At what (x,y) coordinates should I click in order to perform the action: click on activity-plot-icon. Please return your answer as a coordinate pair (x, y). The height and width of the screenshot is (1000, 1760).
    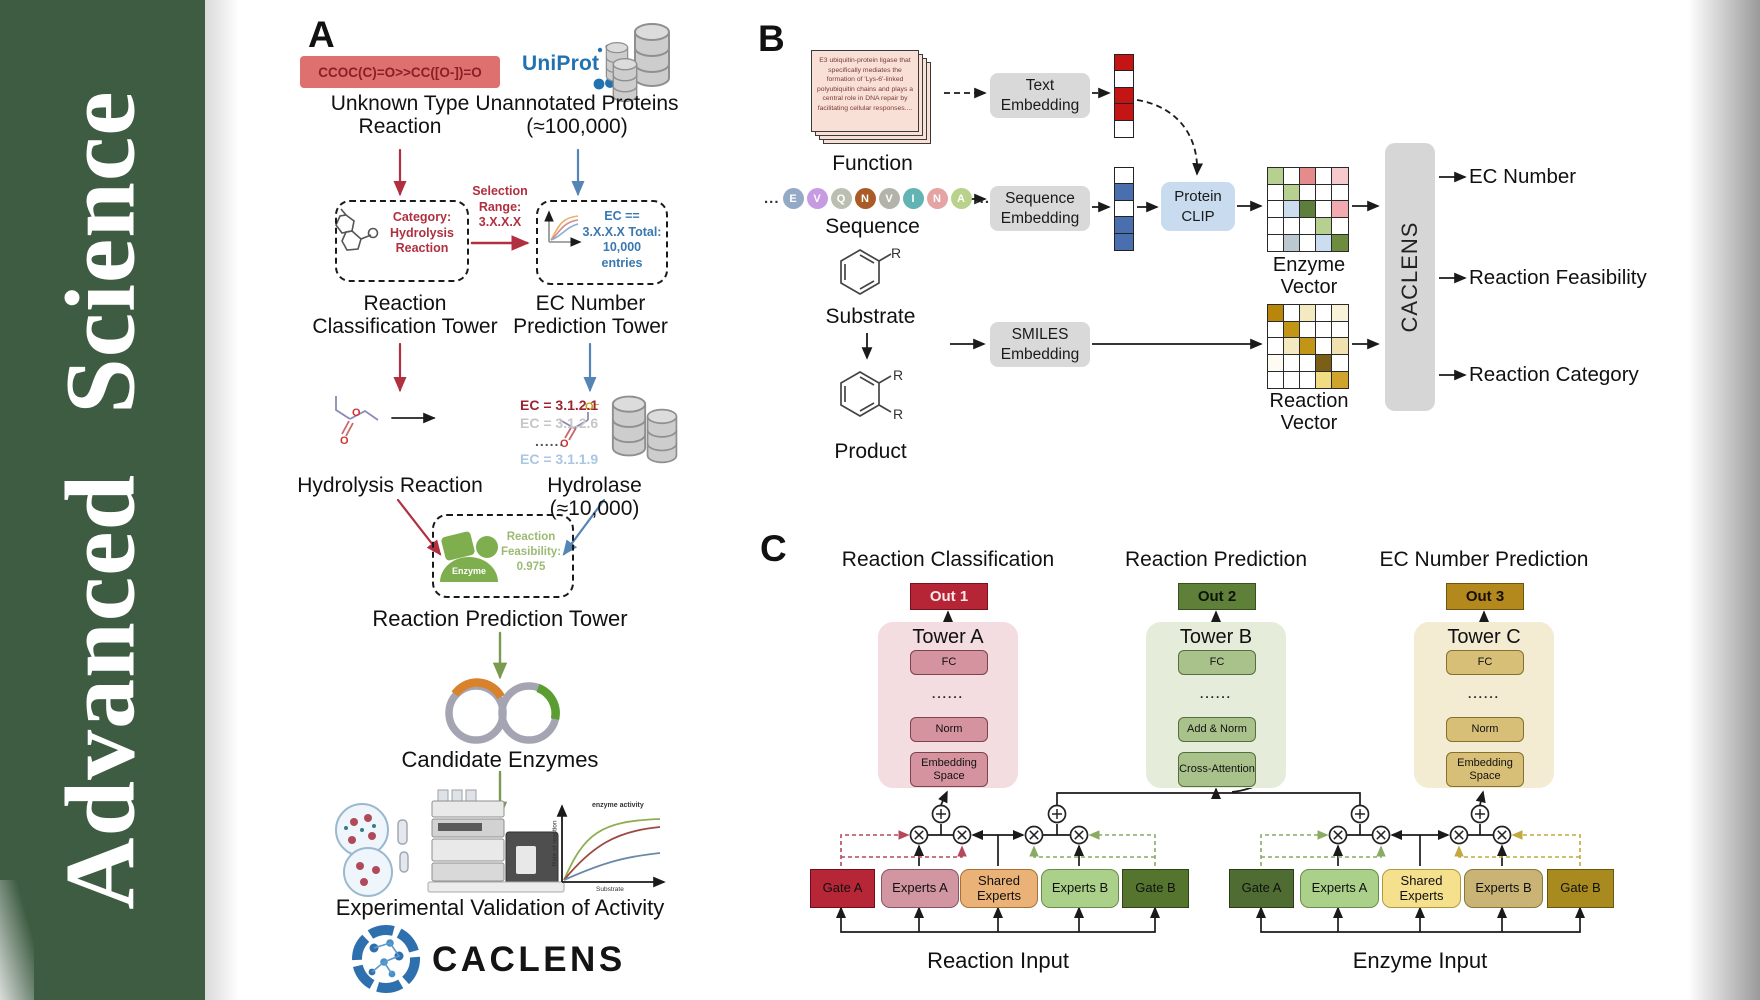
    Looking at the image, I should click on (611, 846).